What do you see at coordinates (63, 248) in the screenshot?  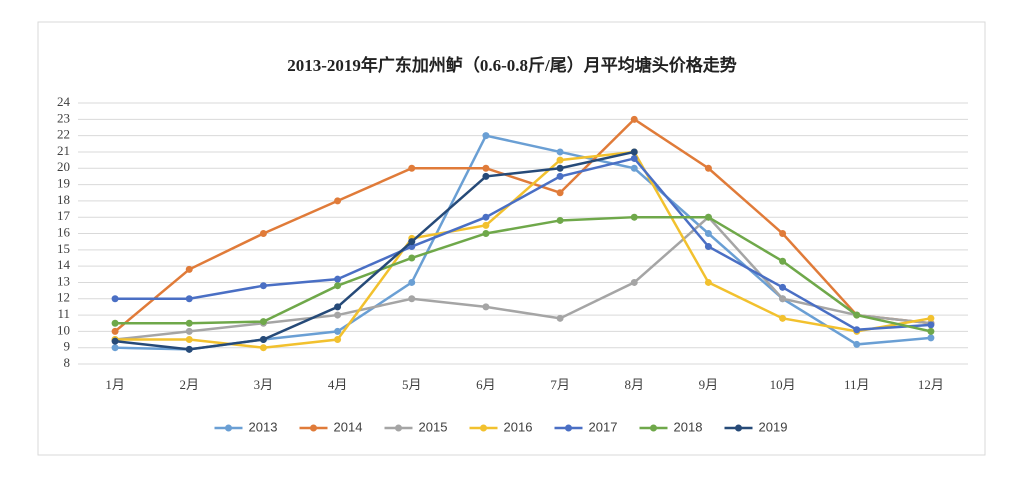 I see `y-tick-label: 15` at bounding box center [63, 248].